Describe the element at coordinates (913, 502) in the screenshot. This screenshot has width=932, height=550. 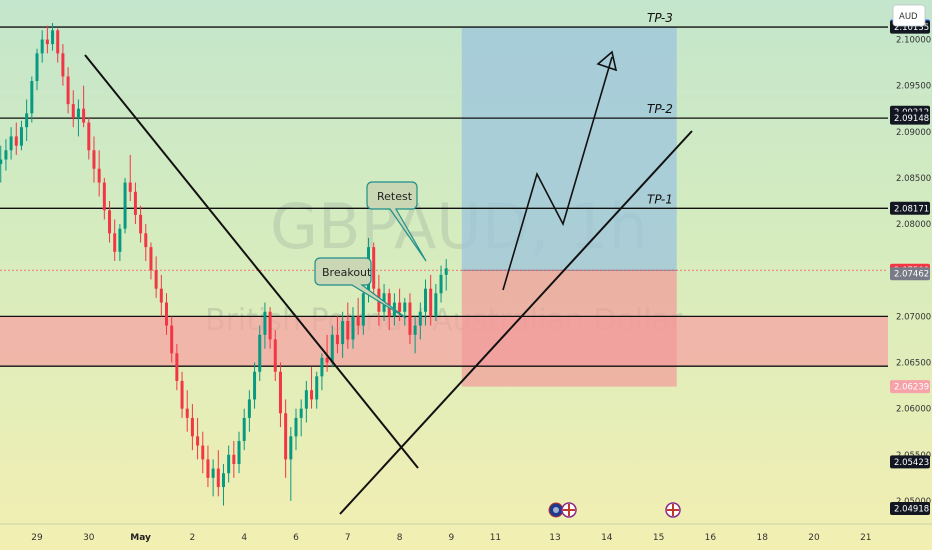
I see `price-tick-label: 2.05000` at that location.